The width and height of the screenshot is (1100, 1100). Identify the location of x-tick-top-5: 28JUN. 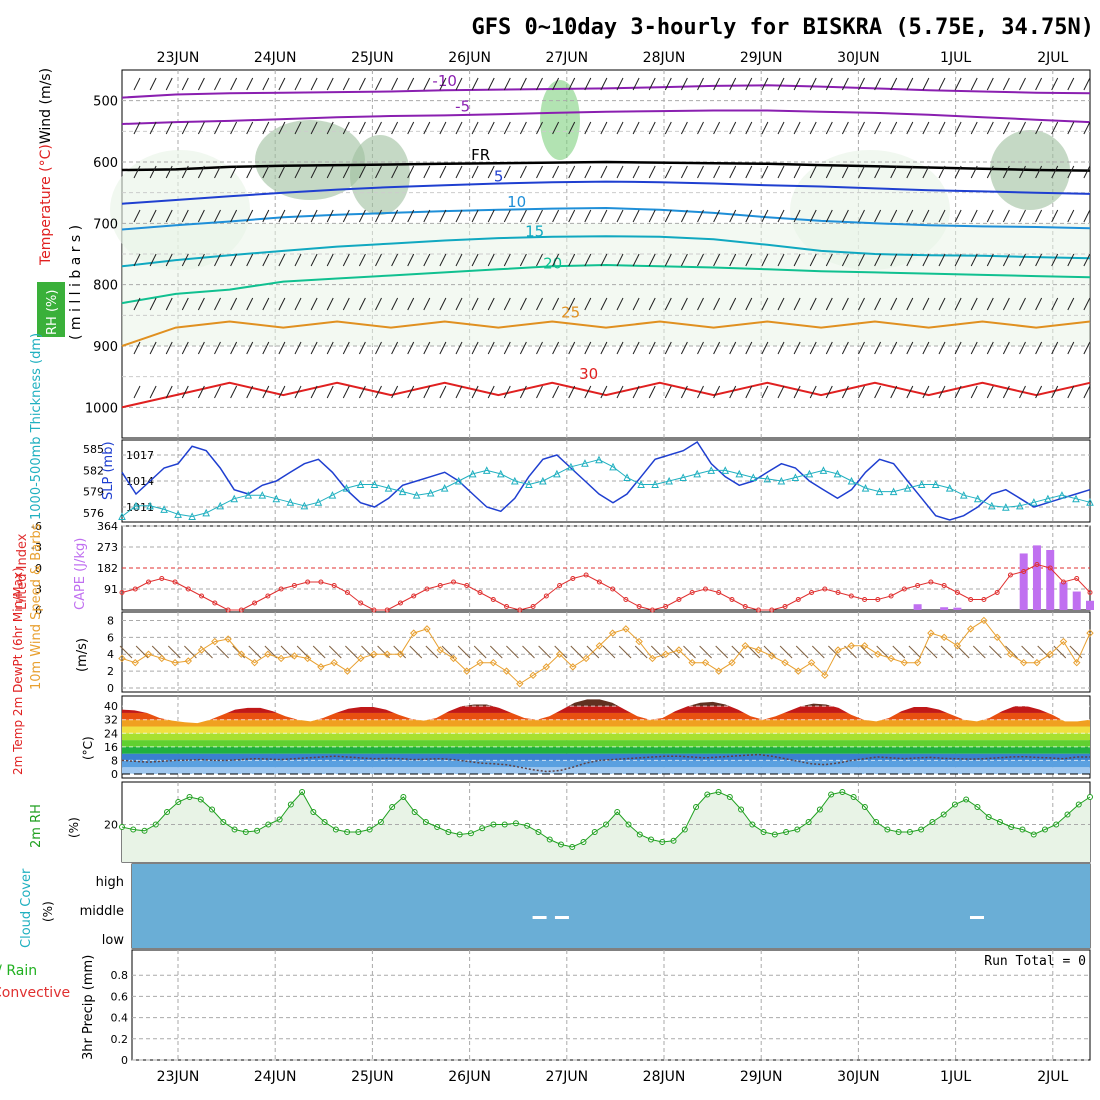
(664, 58).